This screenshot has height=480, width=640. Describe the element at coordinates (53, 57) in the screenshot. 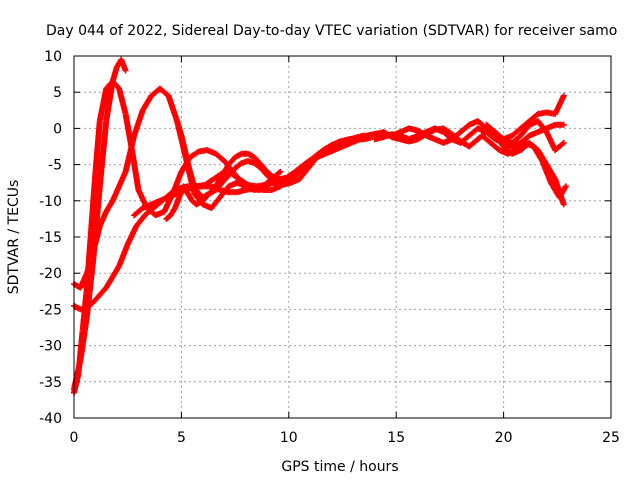

I see `y-tick-label: 10` at that location.